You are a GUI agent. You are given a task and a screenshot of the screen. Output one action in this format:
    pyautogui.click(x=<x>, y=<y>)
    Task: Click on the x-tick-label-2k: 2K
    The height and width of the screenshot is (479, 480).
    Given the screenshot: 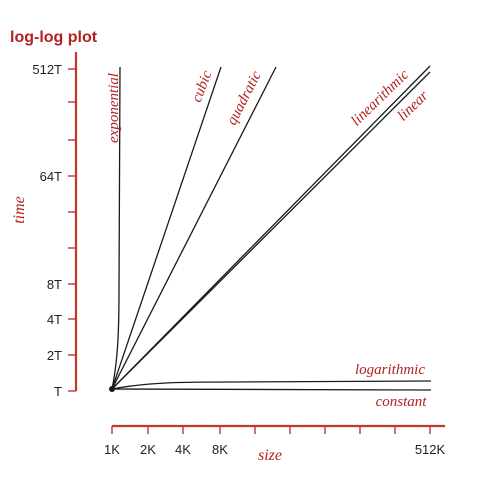 What is the action you would take?
    pyautogui.click(x=148, y=449)
    